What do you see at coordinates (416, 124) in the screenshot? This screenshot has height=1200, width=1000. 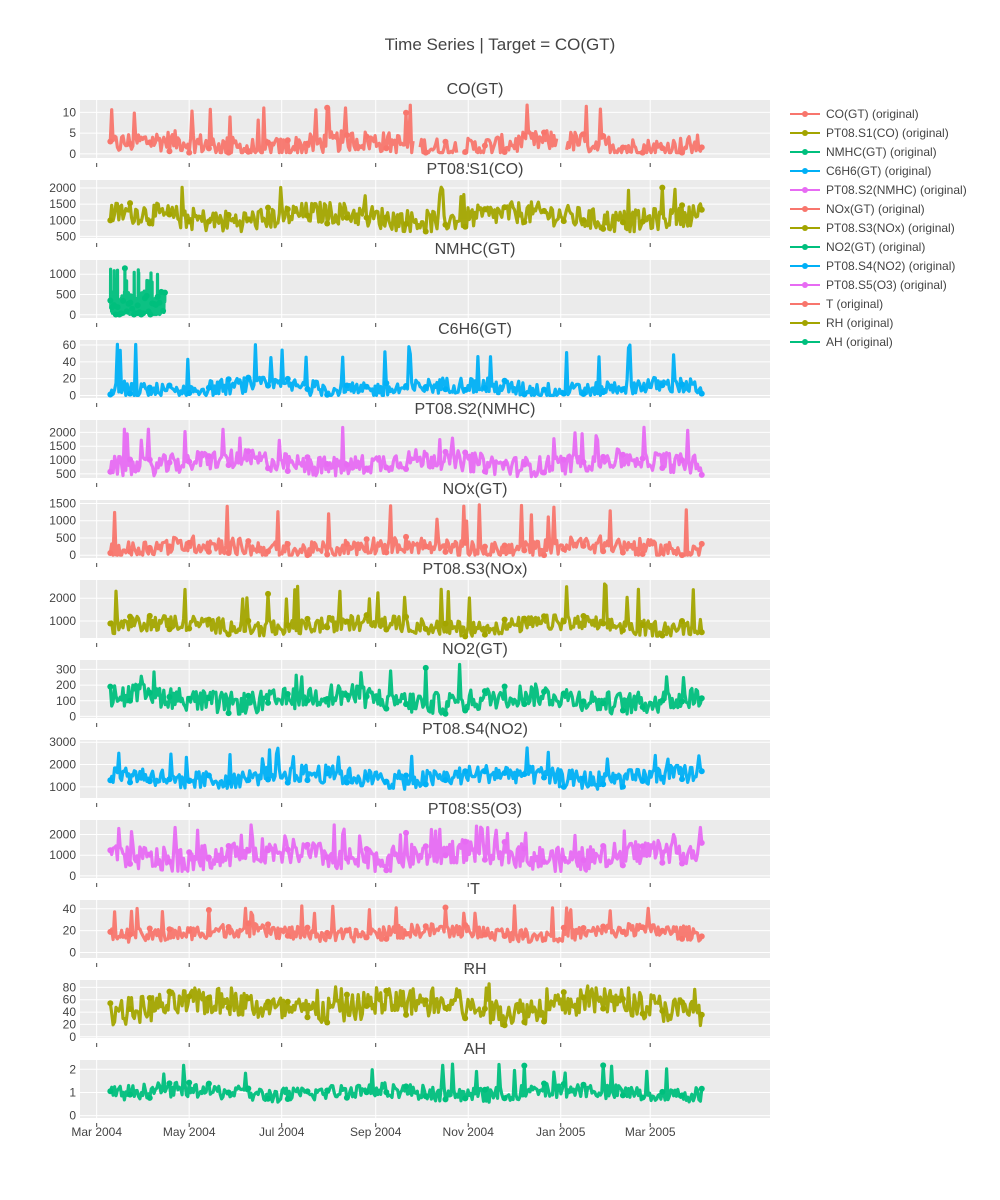 I see `panel-co-gt: 0 5 10 CO(GT)` at bounding box center [416, 124].